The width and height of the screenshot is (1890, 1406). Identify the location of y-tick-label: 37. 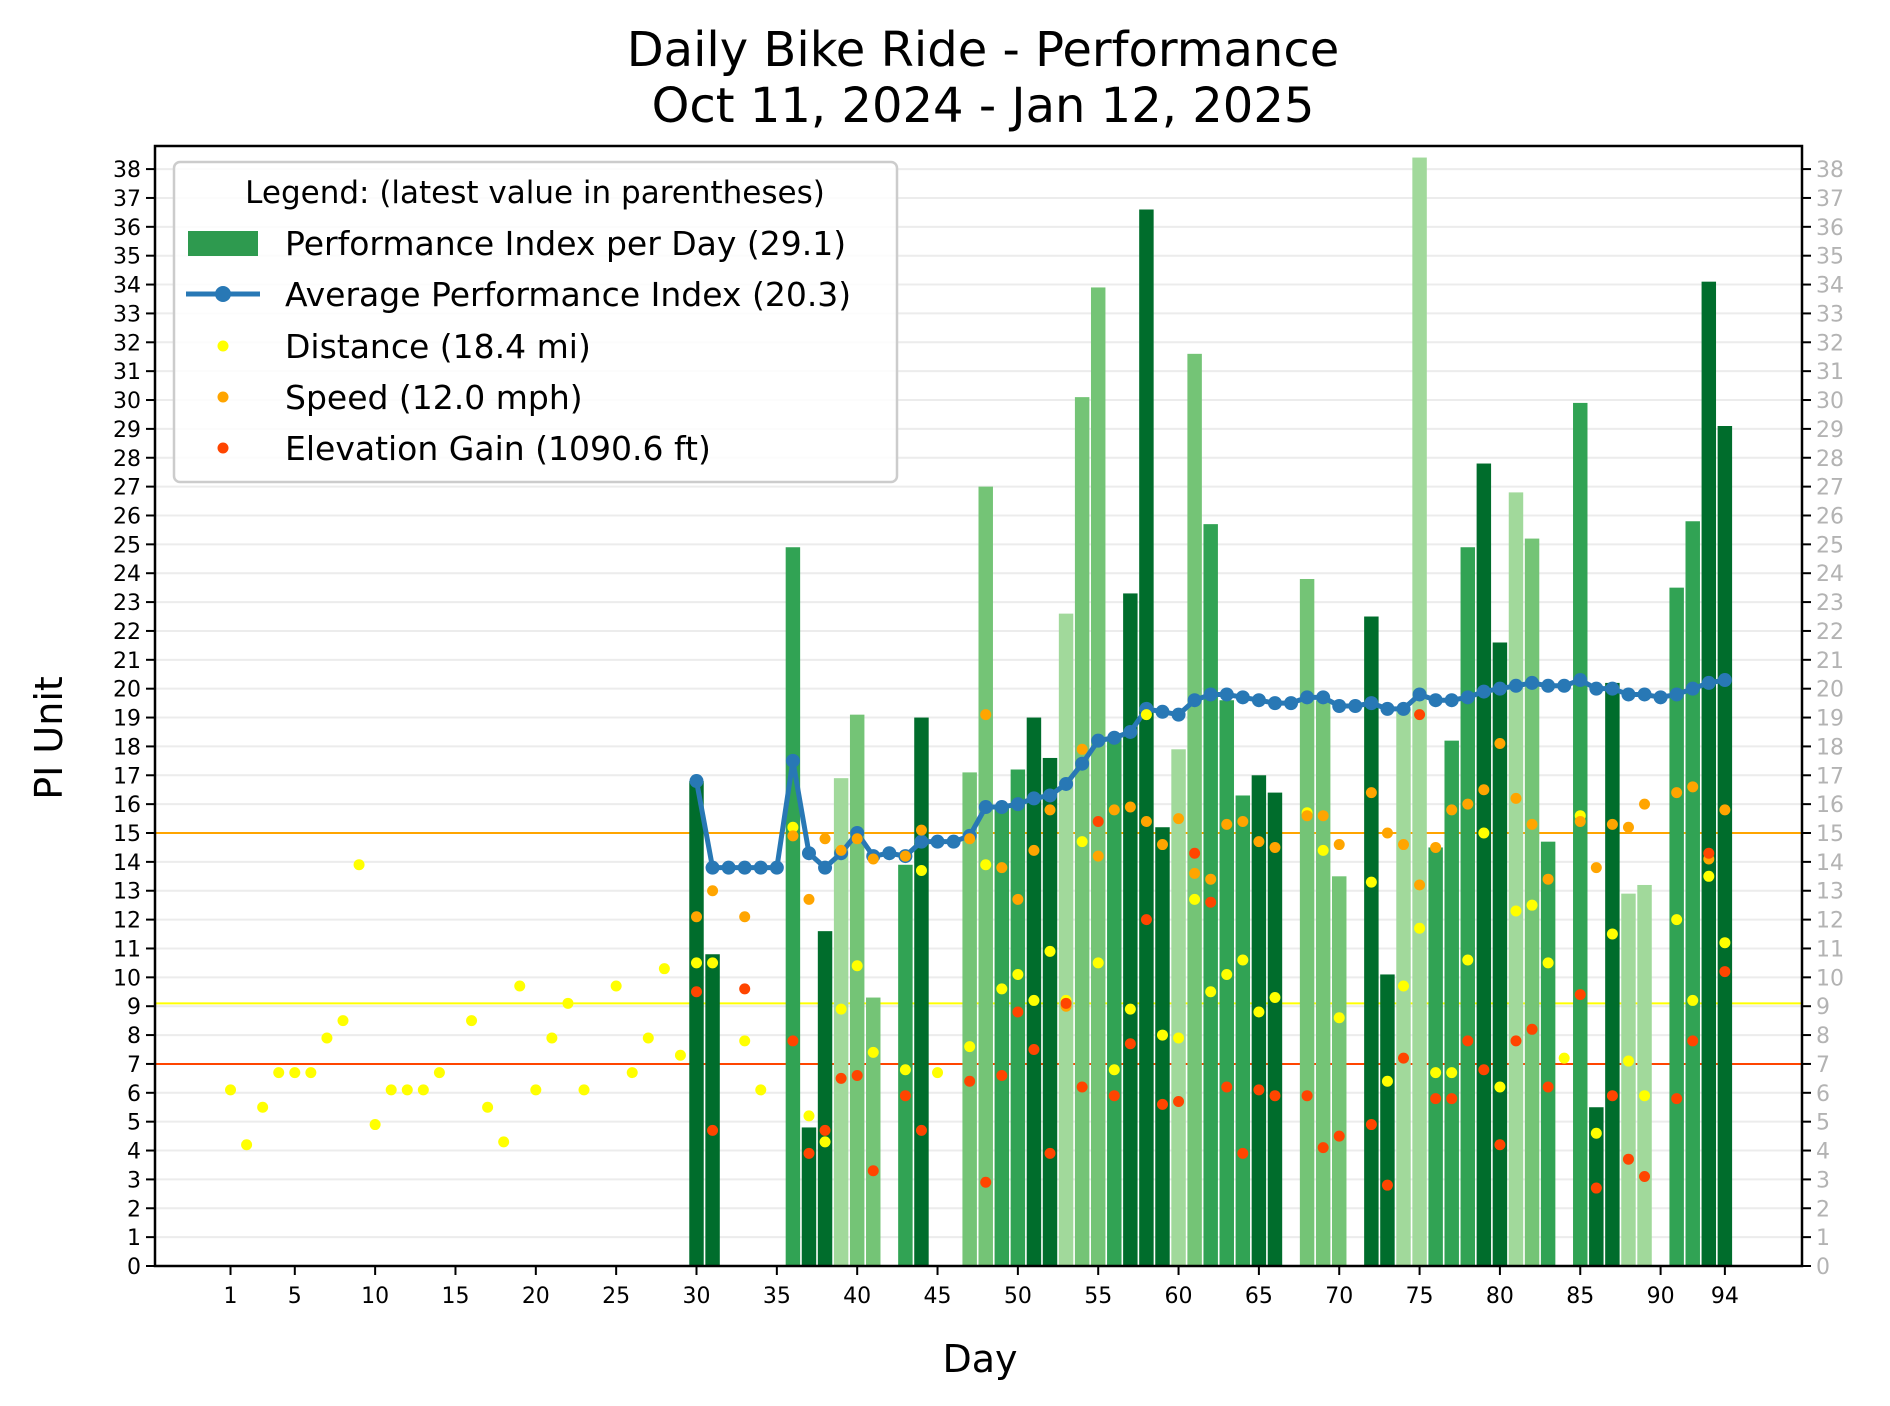
(127, 199).